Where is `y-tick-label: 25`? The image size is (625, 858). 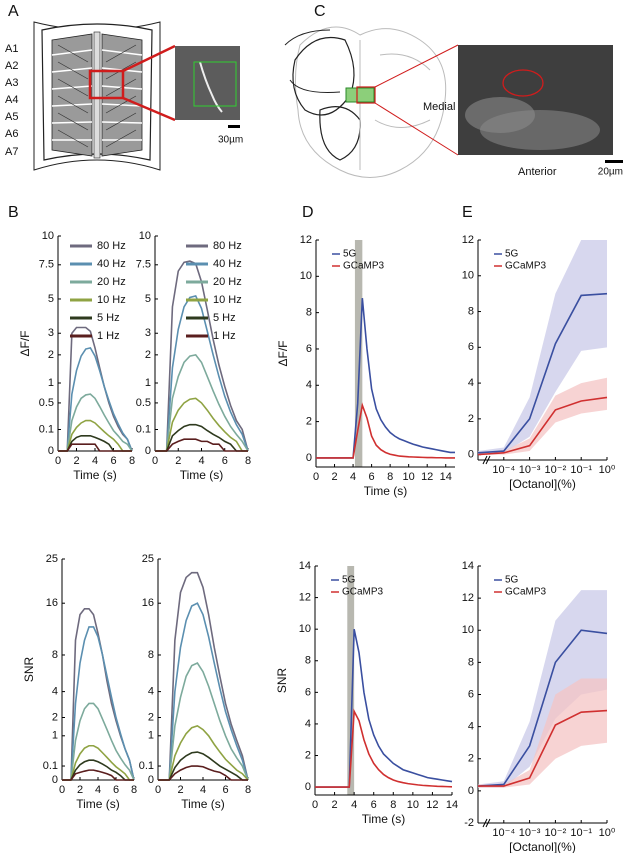 y-tick-label: 25 is located at coordinates (148, 559).